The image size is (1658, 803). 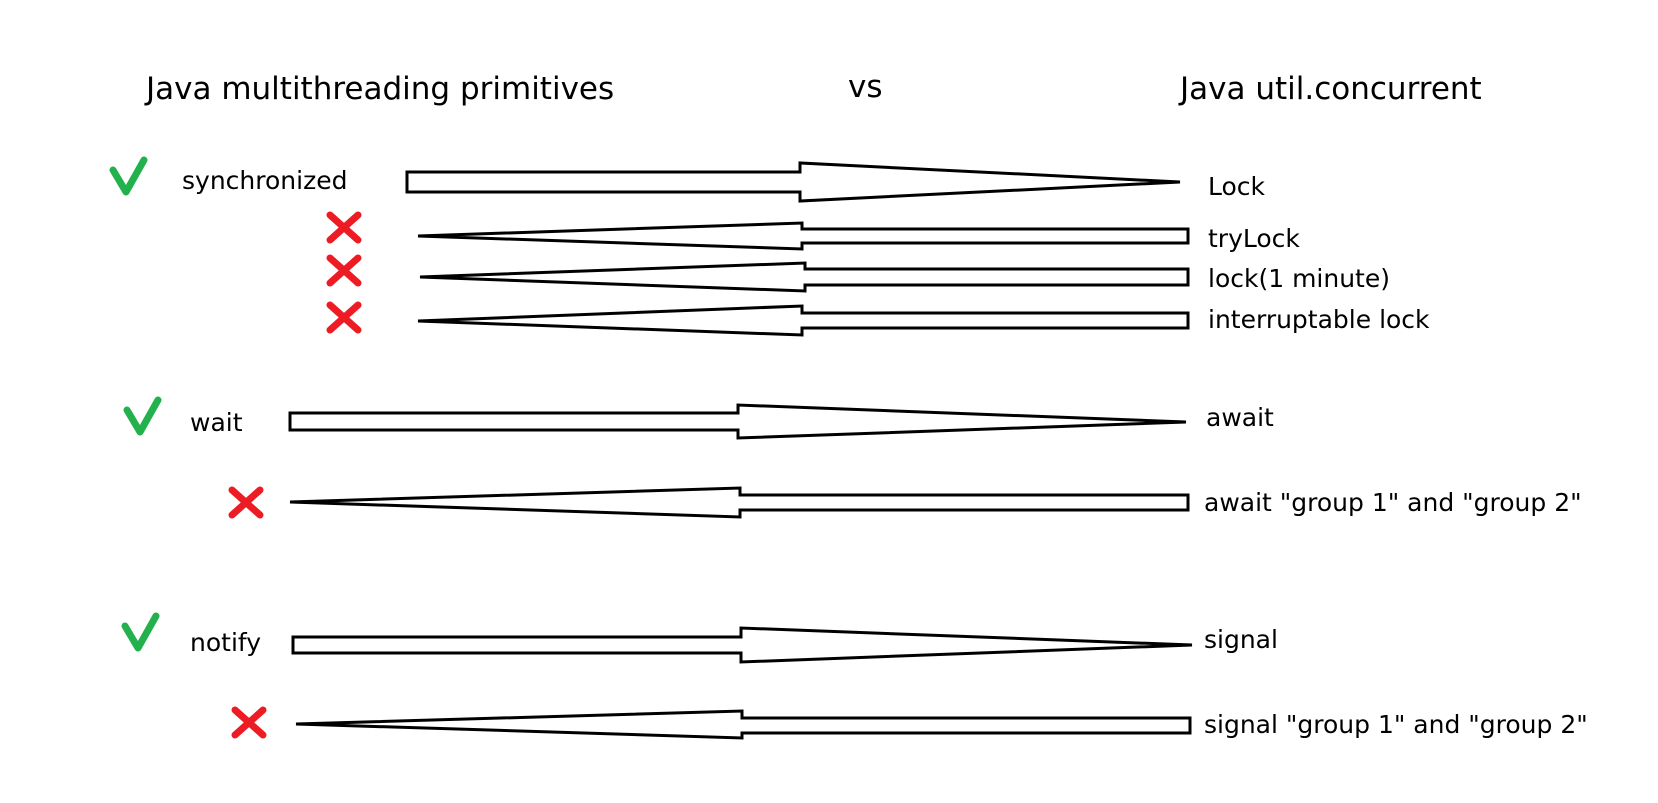 I want to click on cross-icon-interruptable-lock, so click(x=344, y=317).